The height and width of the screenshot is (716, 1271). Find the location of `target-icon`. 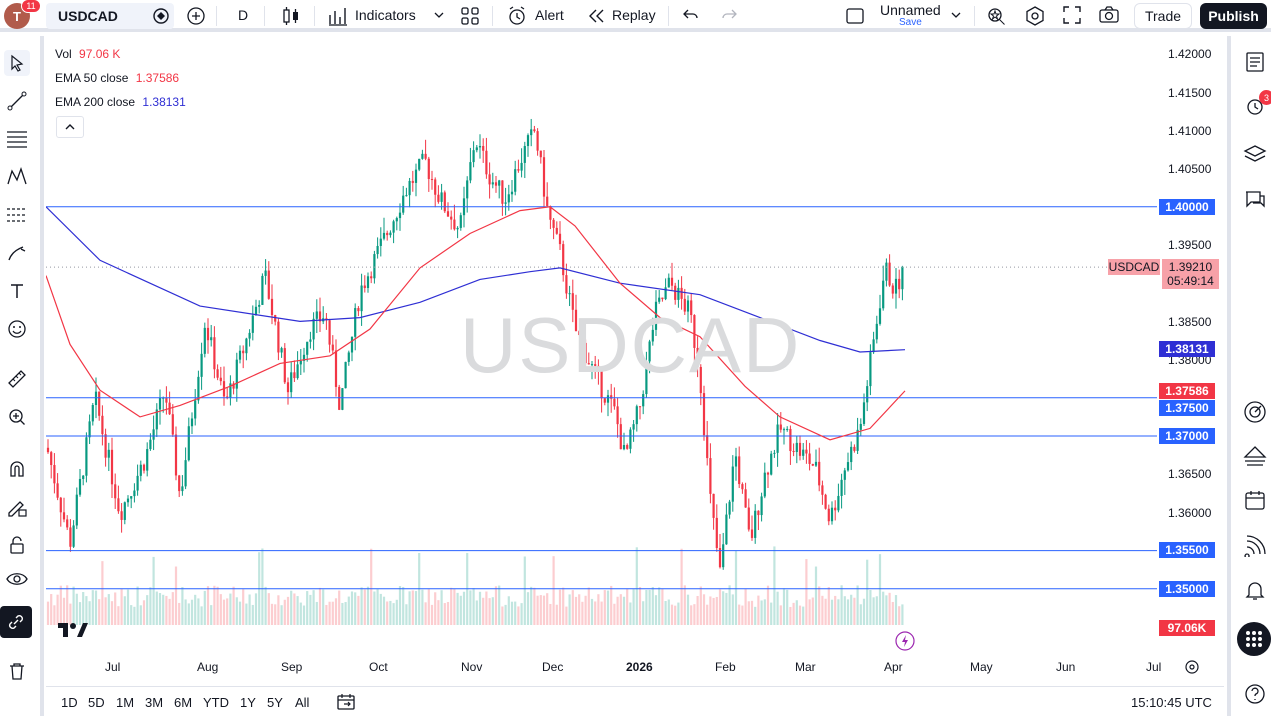

target-icon is located at coordinates (1255, 412).